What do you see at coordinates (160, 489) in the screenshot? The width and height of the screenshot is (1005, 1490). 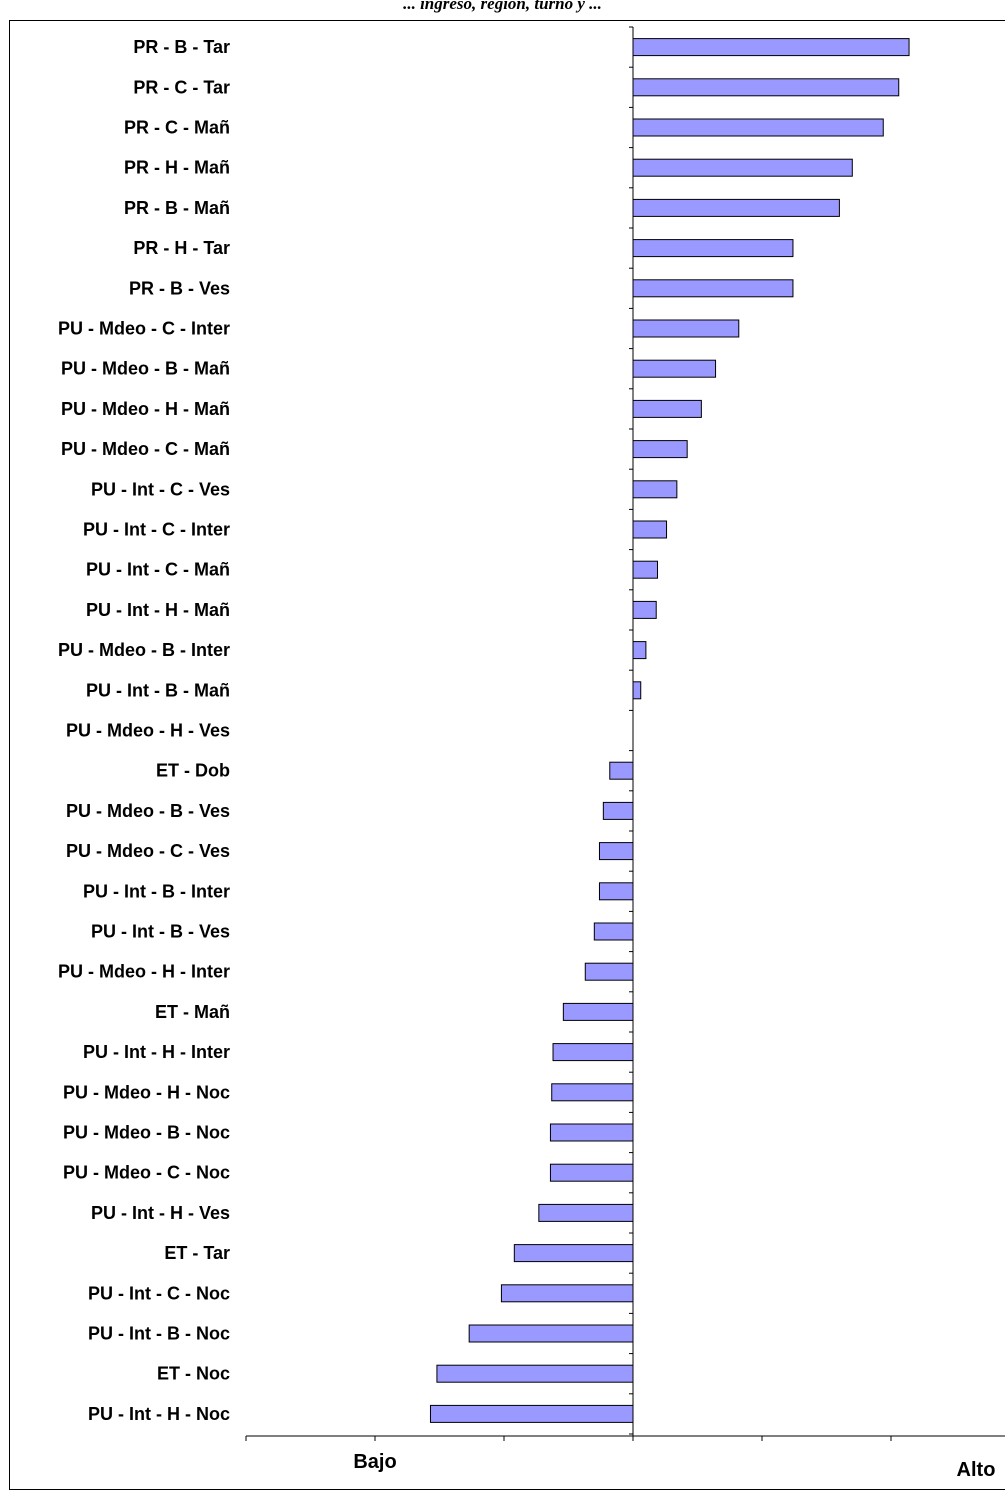 I see `category-label: PU - Int - C - Ves` at bounding box center [160, 489].